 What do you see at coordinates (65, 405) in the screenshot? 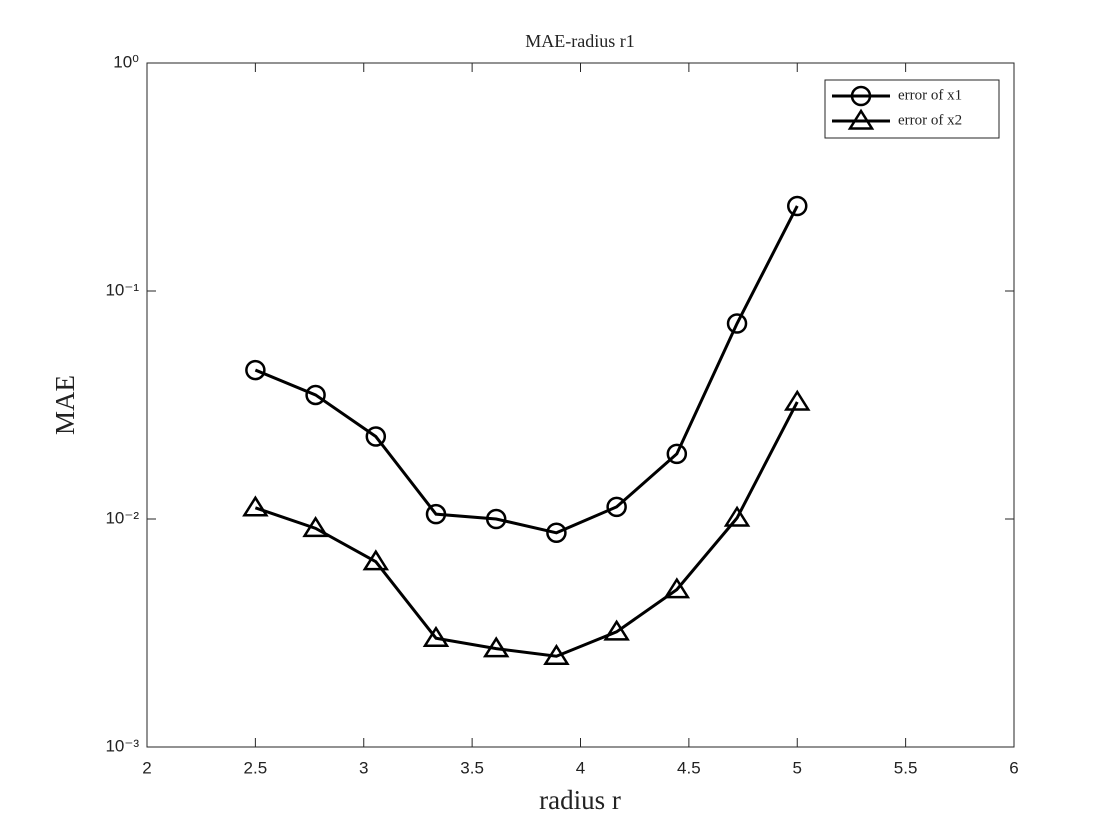
I see `y-axis-label: MAE` at bounding box center [65, 405].